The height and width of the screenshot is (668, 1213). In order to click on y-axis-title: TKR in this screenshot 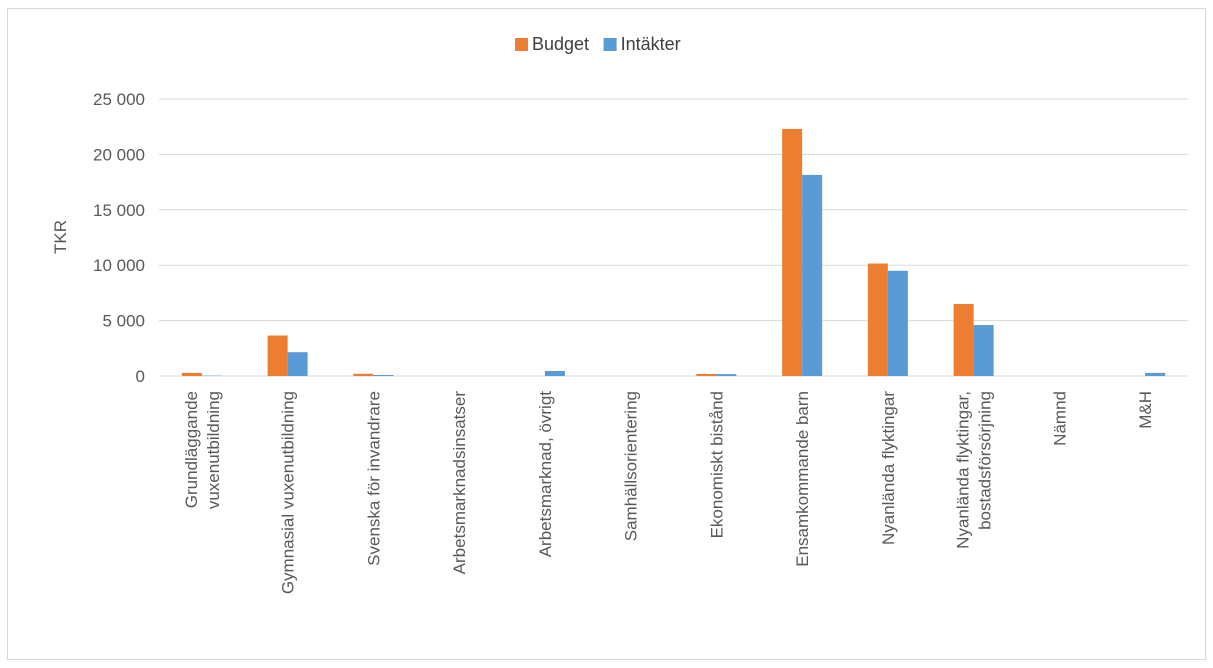, I will do `click(60, 237)`.